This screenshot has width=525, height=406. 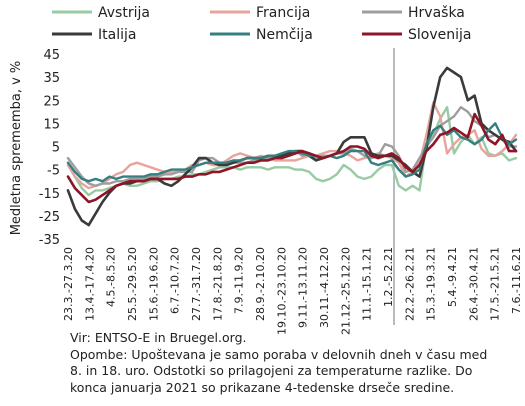 What do you see at coordinates (117, 35) in the screenshot?
I see `legend-label: Italija` at bounding box center [117, 35].